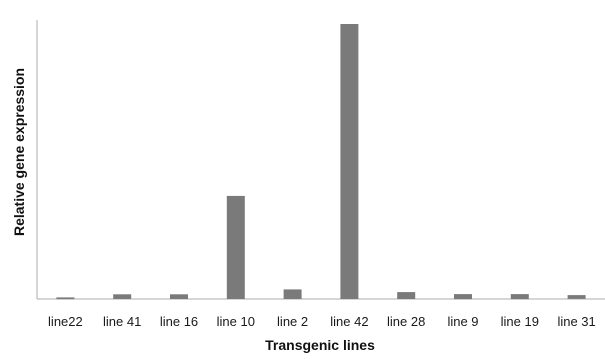  What do you see at coordinates (520, 321) in the screenshot?
I see `x-tick-label: line 19` at bounding box center [520, 321].